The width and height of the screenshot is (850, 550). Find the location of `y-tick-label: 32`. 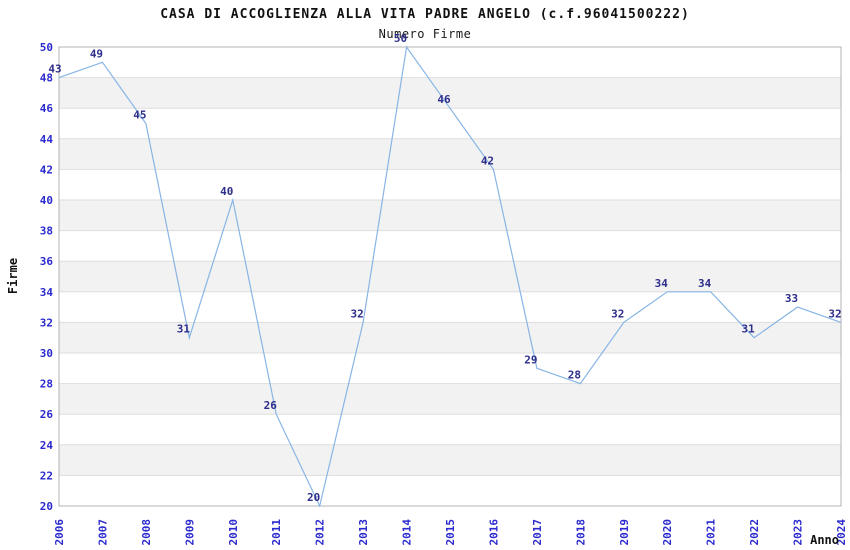

y-tick-label: 32 is located at coordinates (46, 322).